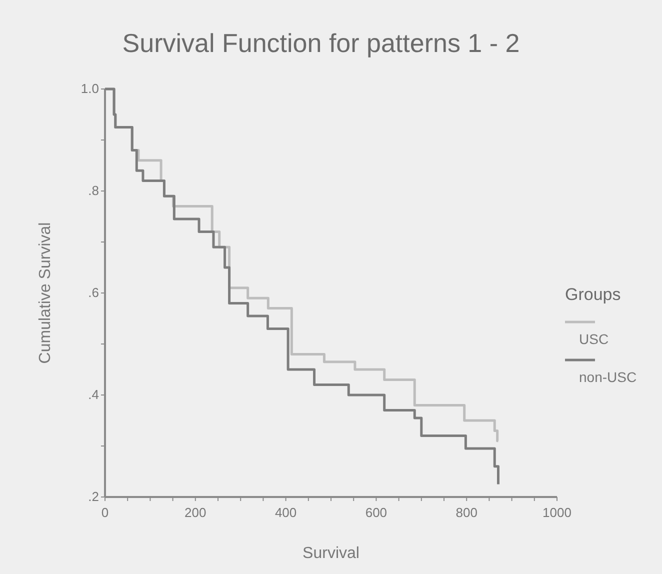 The image size is (662, 574). What do you see at coordinates (89, 88) in the screenshot?
I see `y-tick-label: 1.0` at bounding box center [89, 88].